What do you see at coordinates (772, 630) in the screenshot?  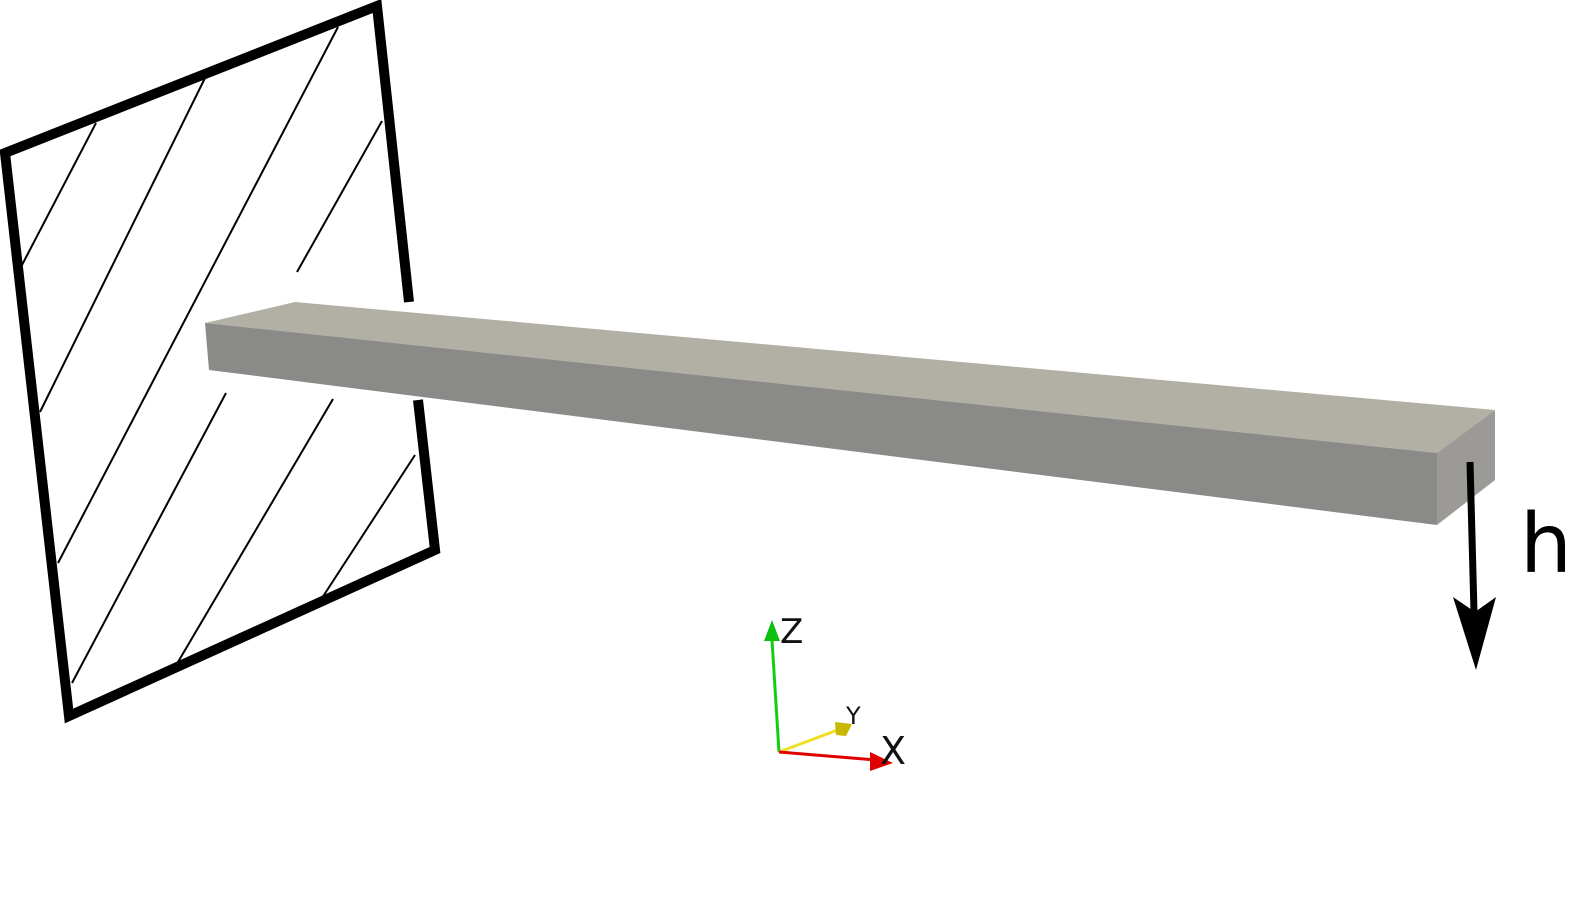 I see `z-axis-arrowhead` at bounding box center [772, 630].